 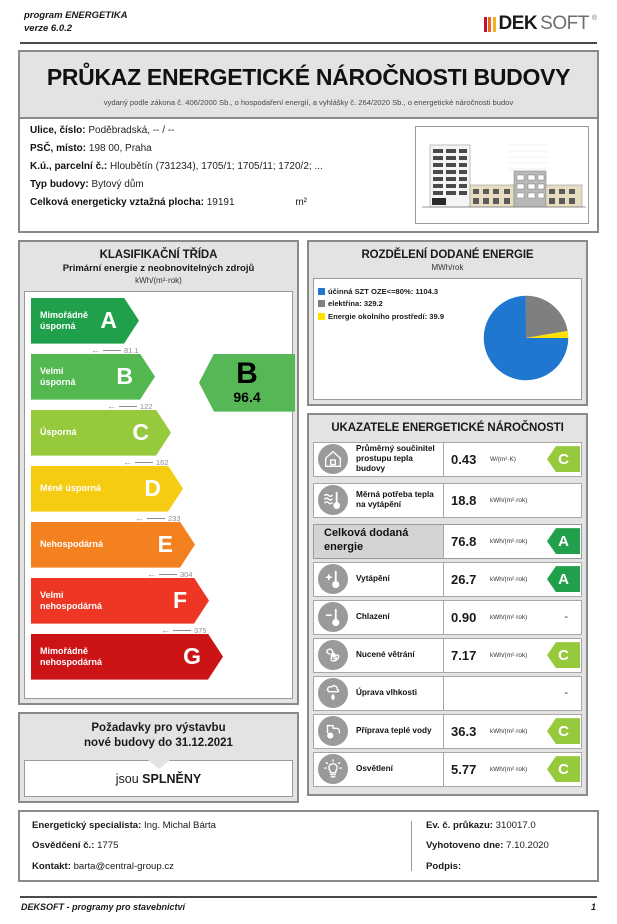 What do you see at coordinates (301, 202) in the screenshot?
I see `ident-unit: m²` at bounding box center [301, 202].